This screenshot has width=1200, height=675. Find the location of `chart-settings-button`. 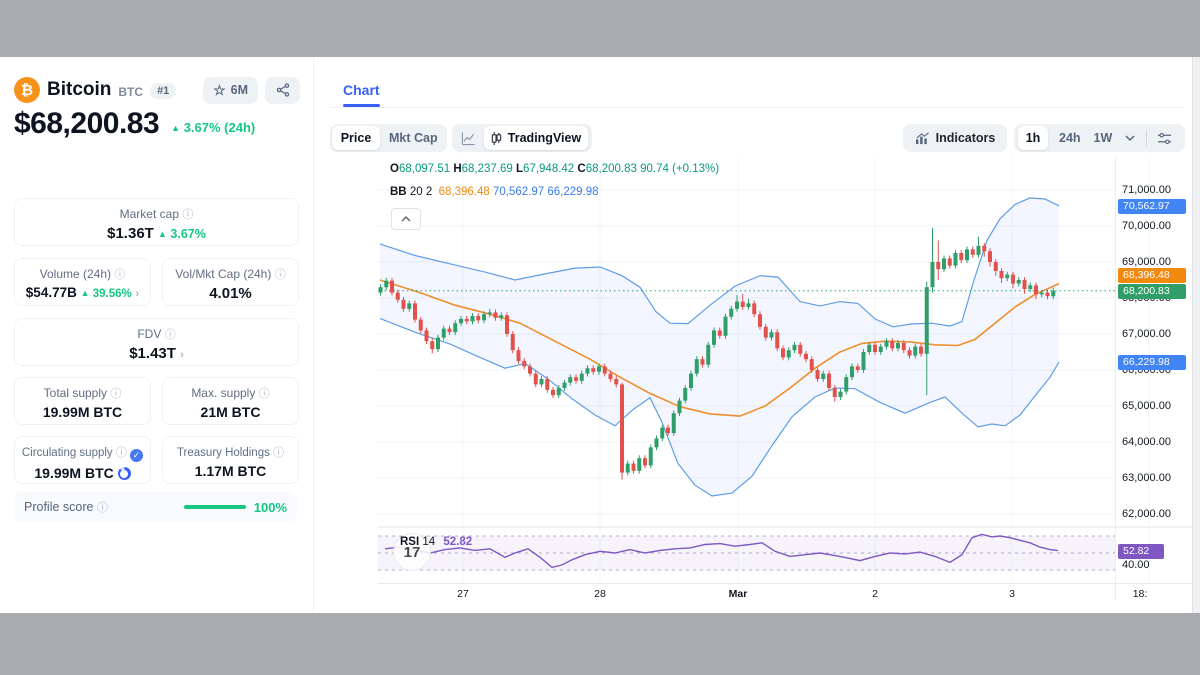

chart-settings-button is located at coordinates (1164, 138).